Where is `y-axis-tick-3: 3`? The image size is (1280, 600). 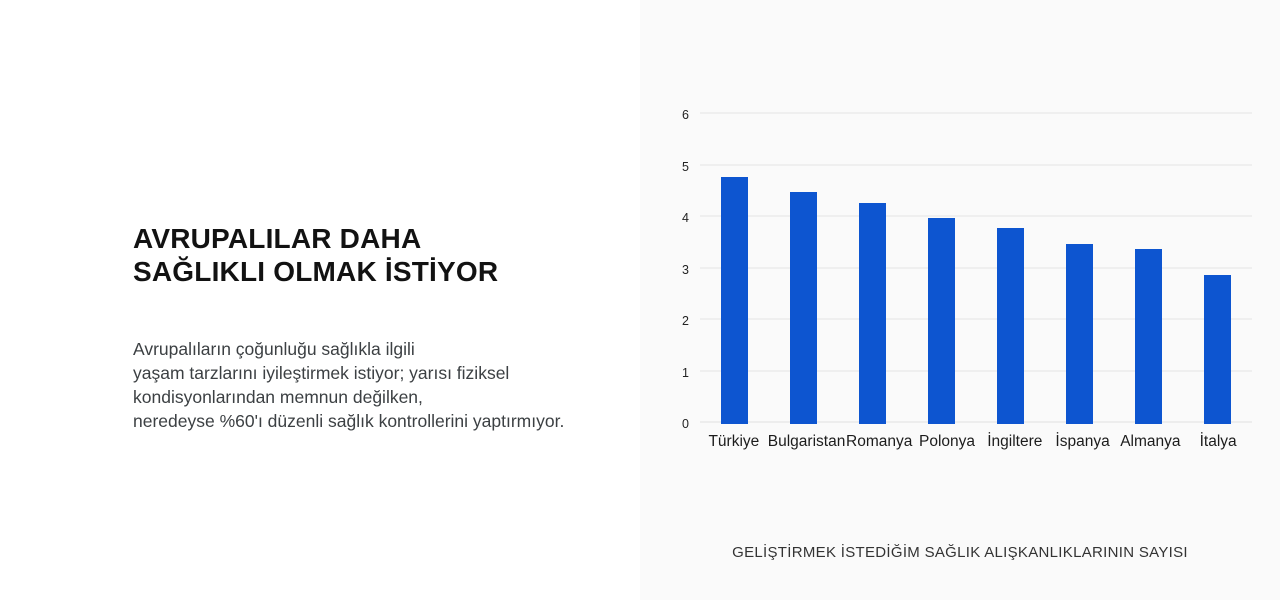 y-axis-tick-3: 3 is located at coordinates (685, 269).